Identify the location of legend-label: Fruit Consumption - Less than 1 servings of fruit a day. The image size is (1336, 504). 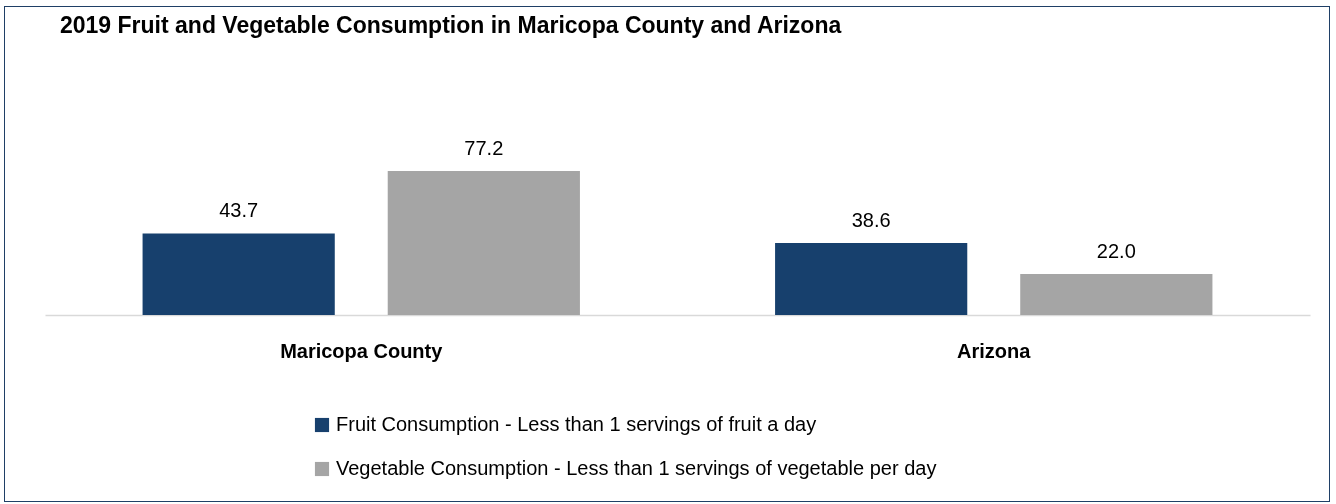
(576, 424).